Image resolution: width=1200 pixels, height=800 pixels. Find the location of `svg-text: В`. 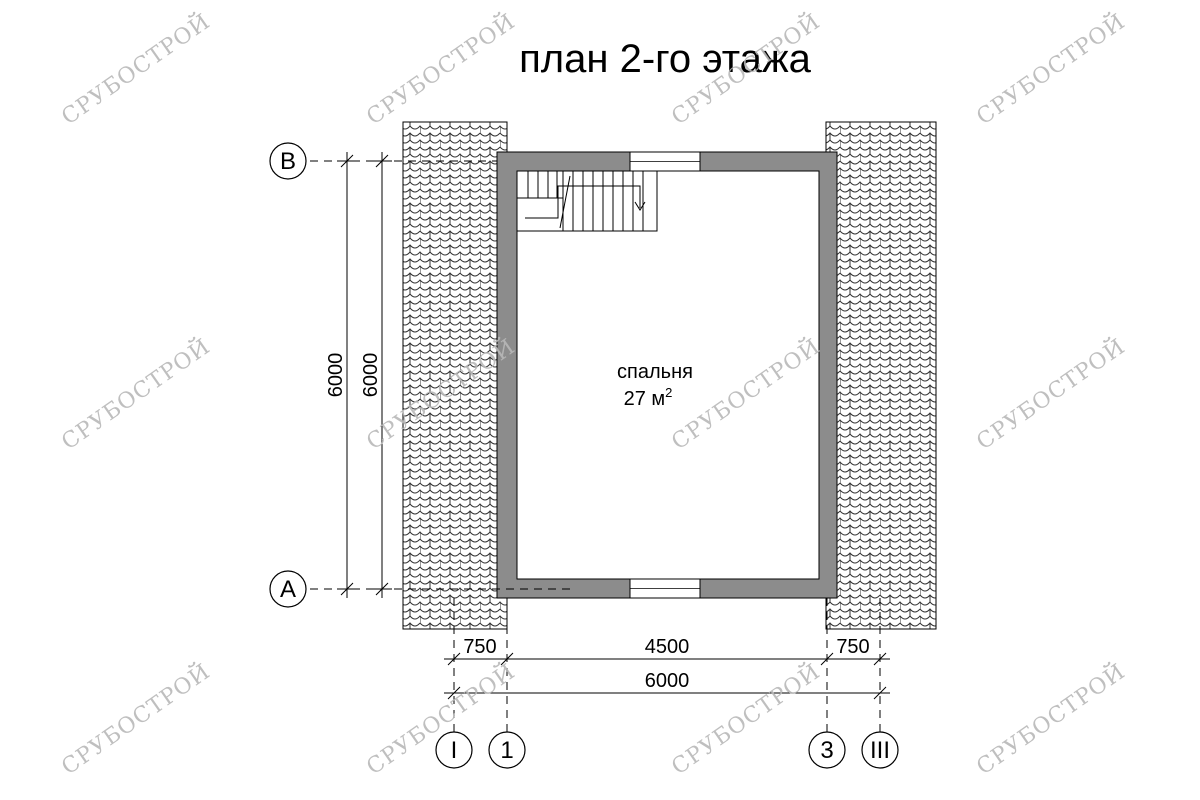

svg-text: В is located at coordinates (288, 161).